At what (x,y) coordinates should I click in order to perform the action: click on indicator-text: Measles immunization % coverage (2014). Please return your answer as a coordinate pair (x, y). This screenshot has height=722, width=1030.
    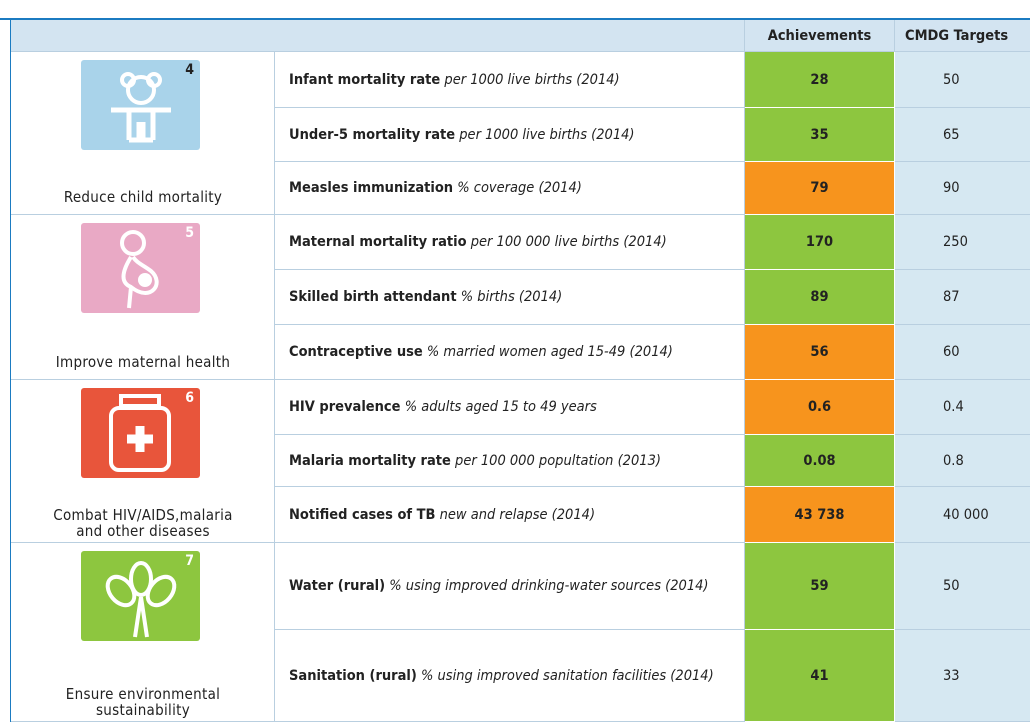
    Looking at the image, I should click on (435, 188).